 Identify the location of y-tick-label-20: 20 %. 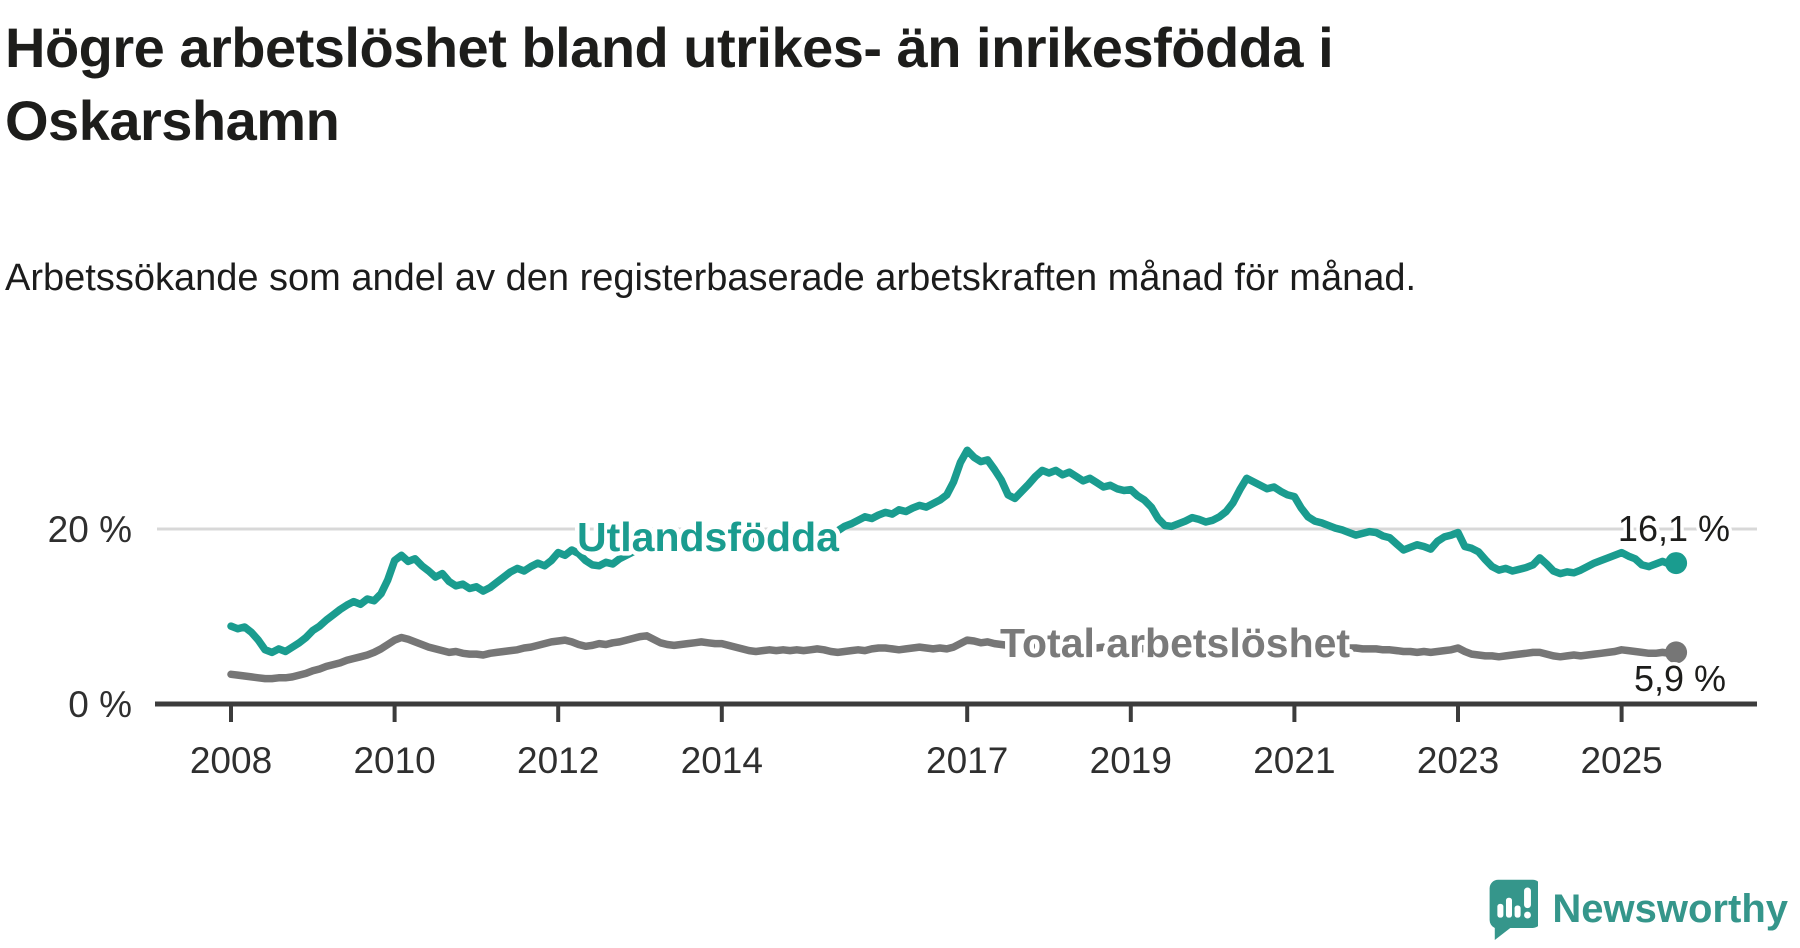
(90, 529).